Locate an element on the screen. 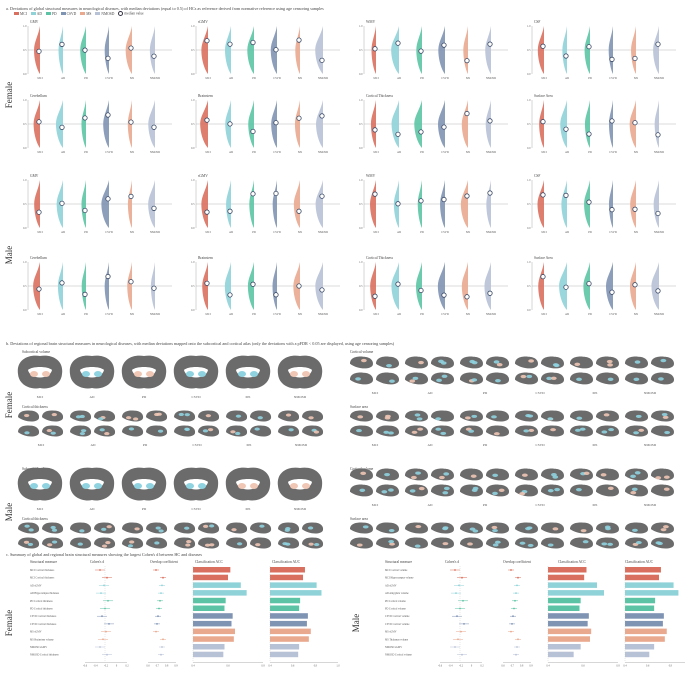 This screenshot has width=685, height=683. x-tick-label: 0.9 is located at coordinates (531, 665).